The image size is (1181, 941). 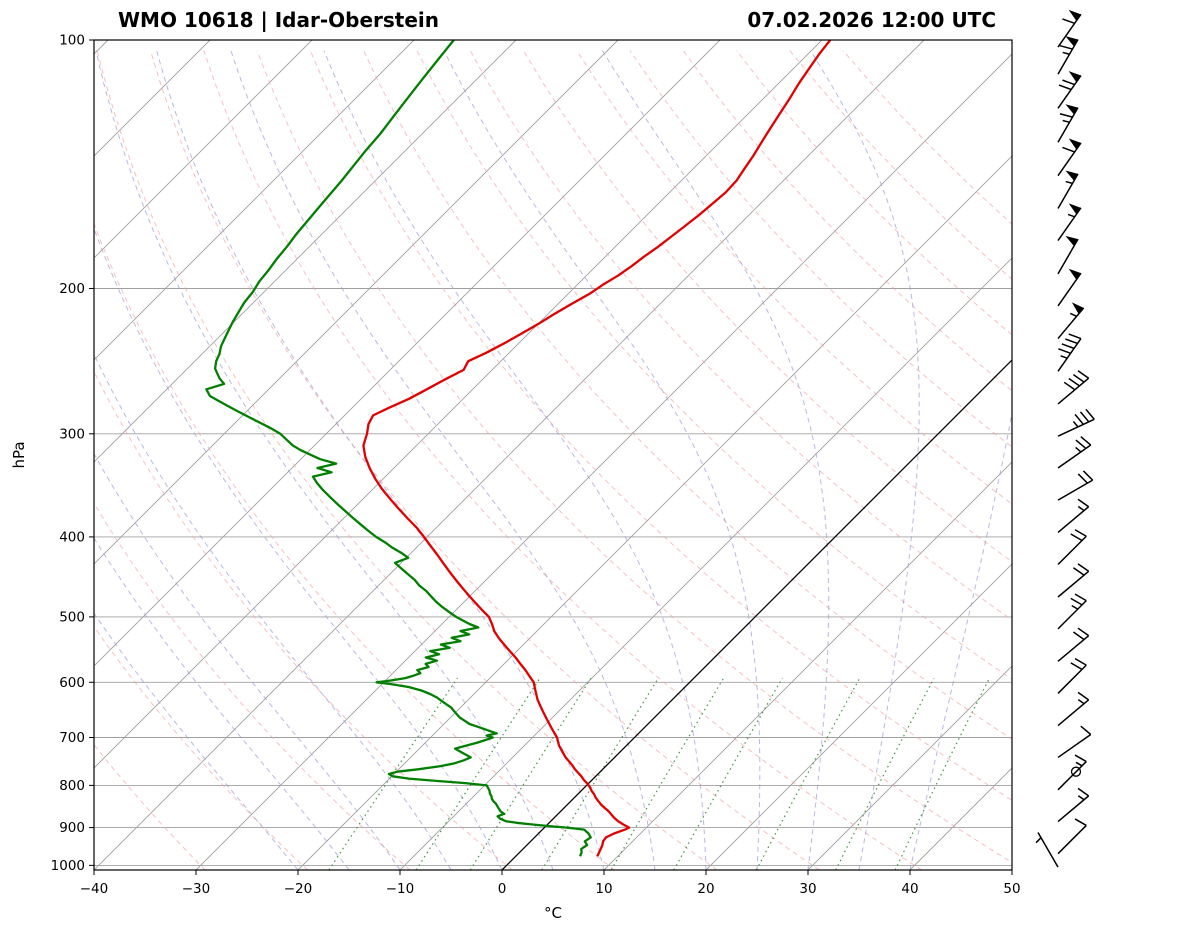 What do you see at coordinates (502, 889) in the screenshot?
I see `x-tick-label: 0` at bounding box center [502, 889].